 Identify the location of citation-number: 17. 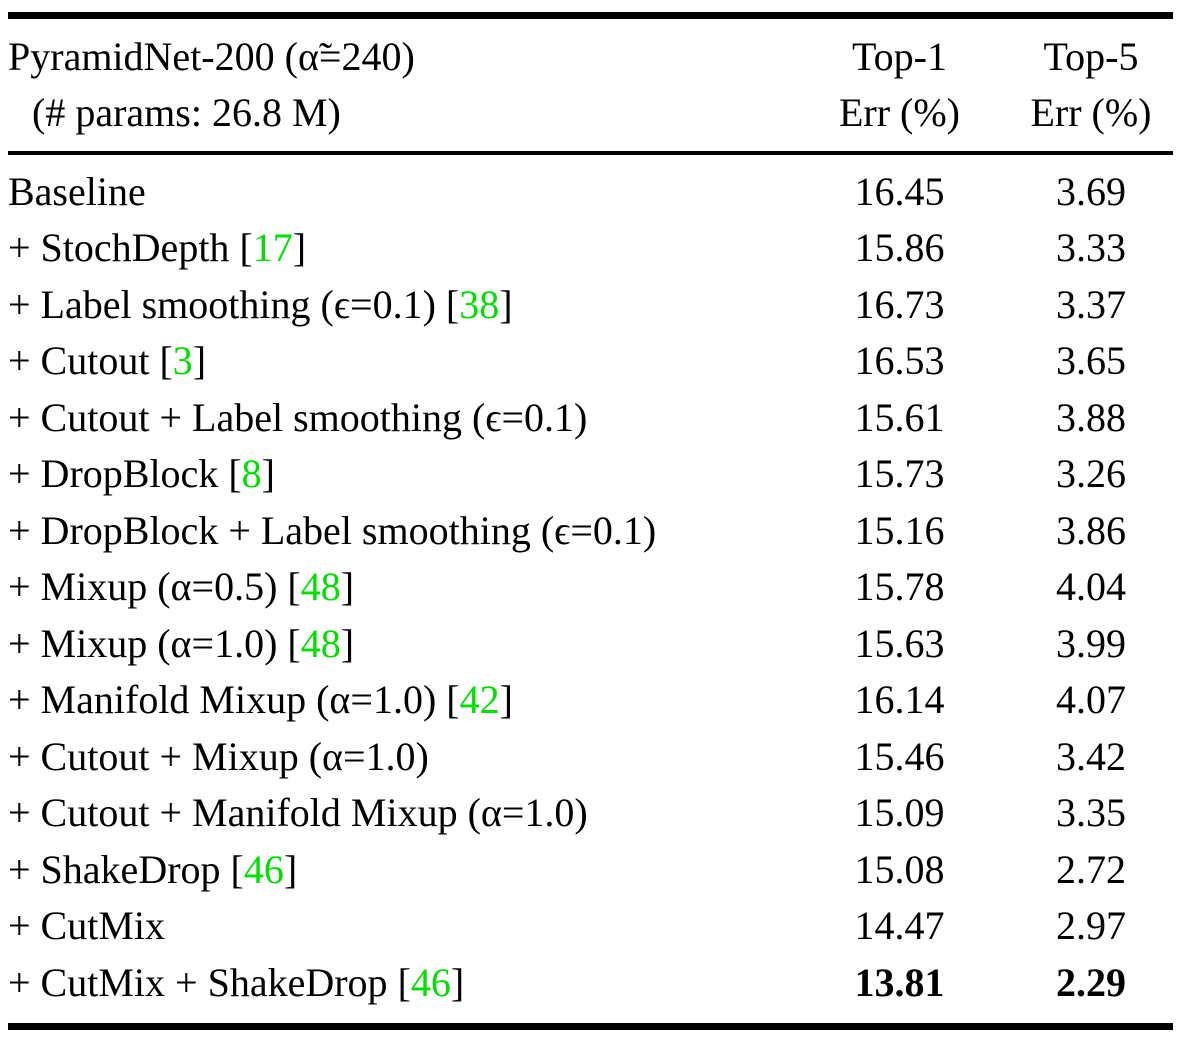
(272, 248).